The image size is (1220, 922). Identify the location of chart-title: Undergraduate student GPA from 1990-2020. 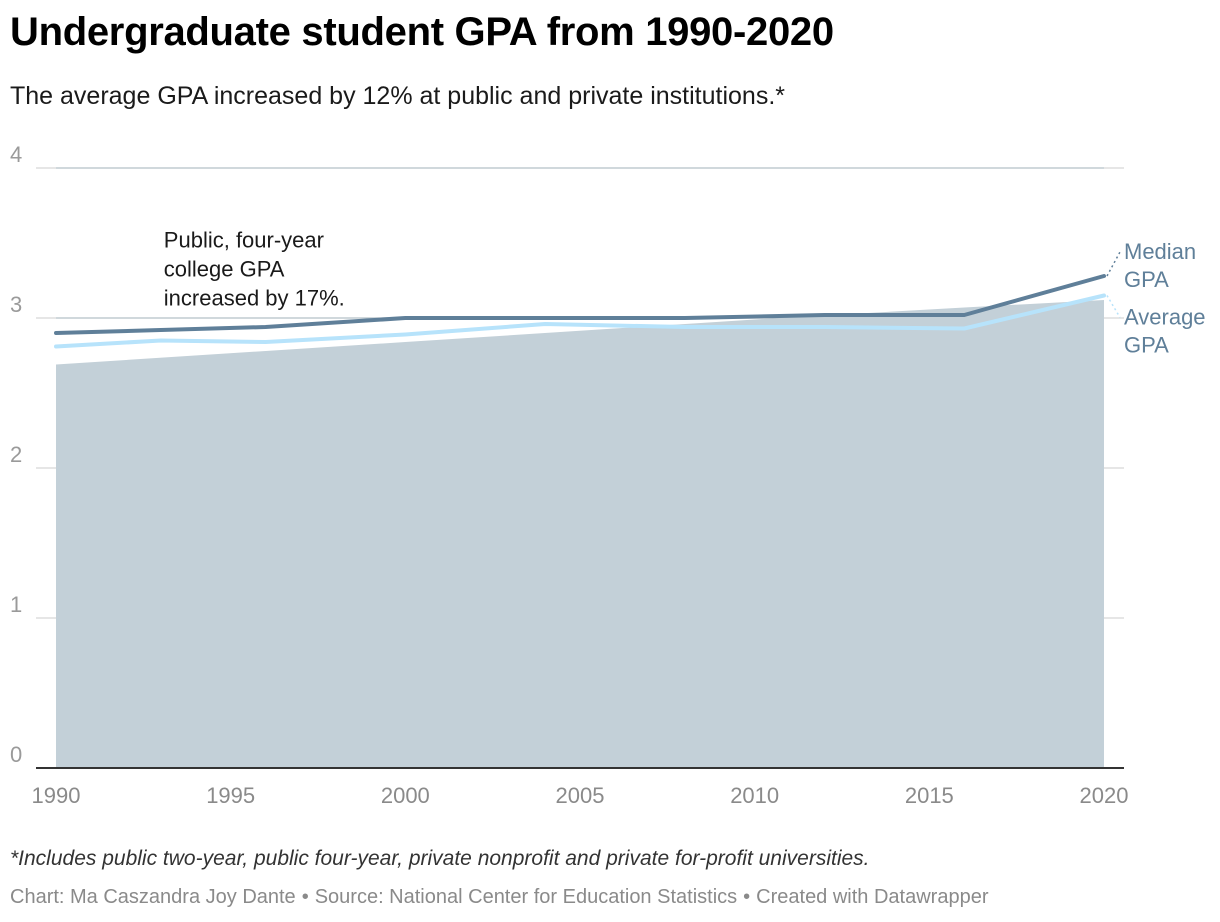
(422, 32).